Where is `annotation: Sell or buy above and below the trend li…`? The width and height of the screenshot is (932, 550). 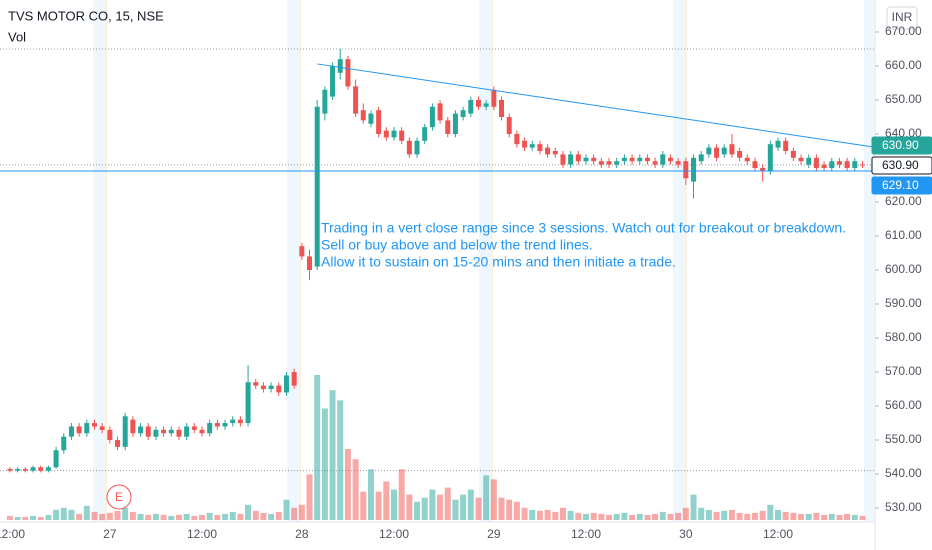 annotation: Sell or buy above and below the trend li… is located at coordinates (457, 245).